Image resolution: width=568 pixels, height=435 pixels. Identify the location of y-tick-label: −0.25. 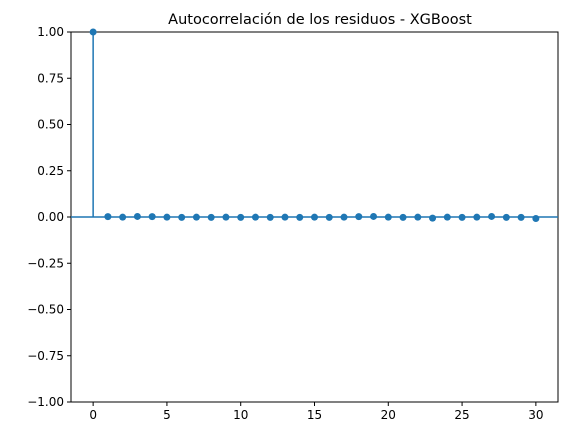
(45, 263).